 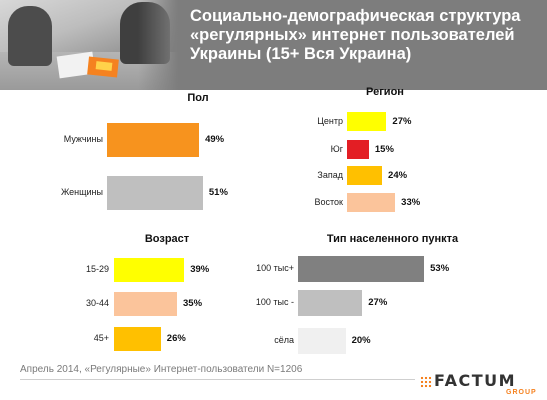 I want to click on chart-title: Возраст, so click(x=167, y=239).